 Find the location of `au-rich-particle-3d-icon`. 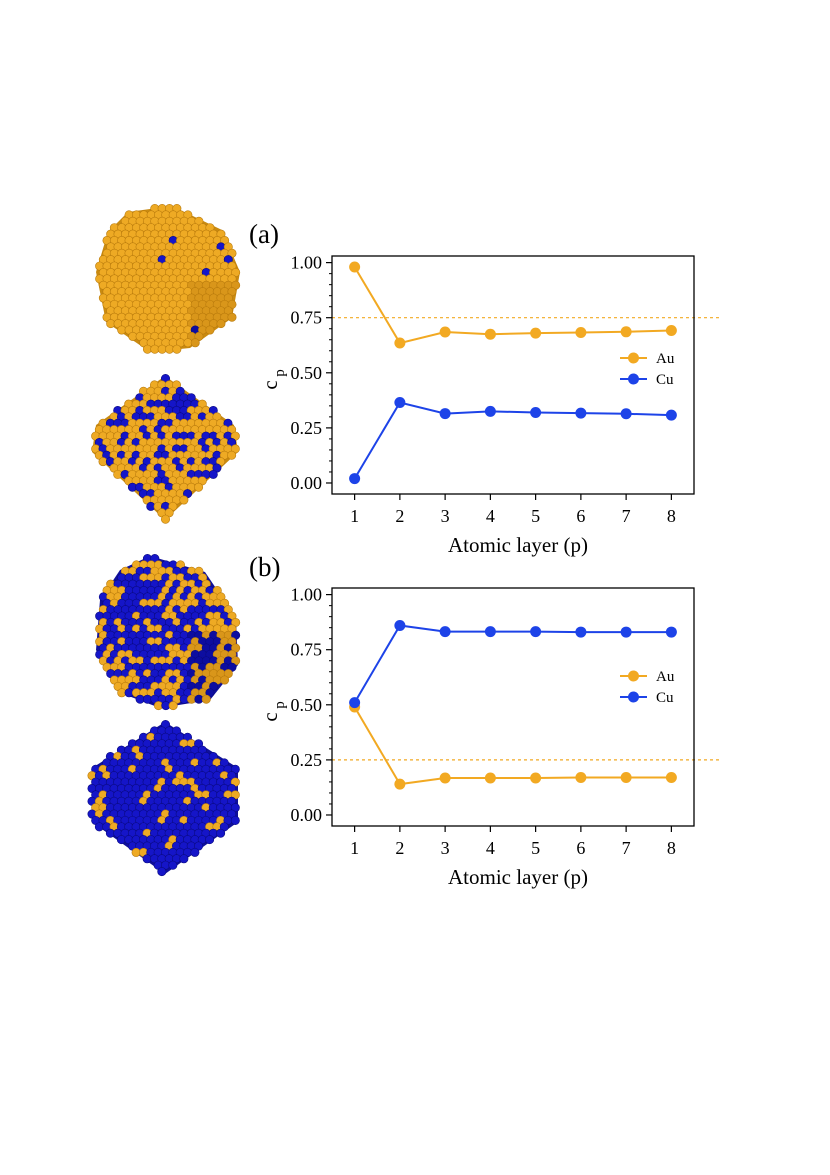

au-rich-particle-3d-icon is located at coordinates (168, 279).